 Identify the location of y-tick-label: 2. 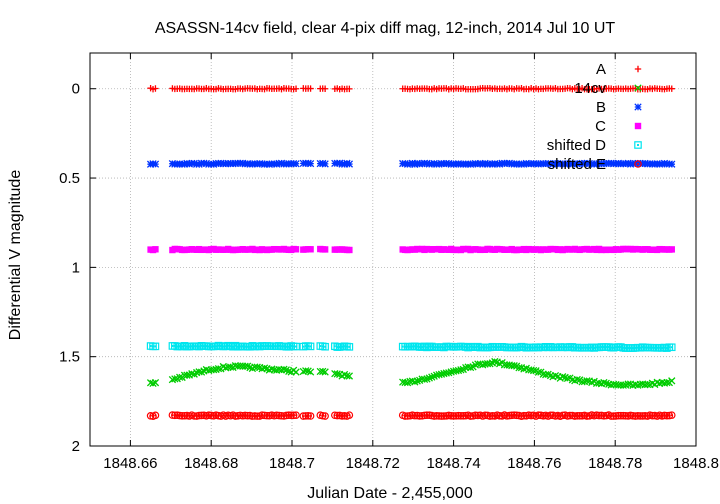
(76, 446).